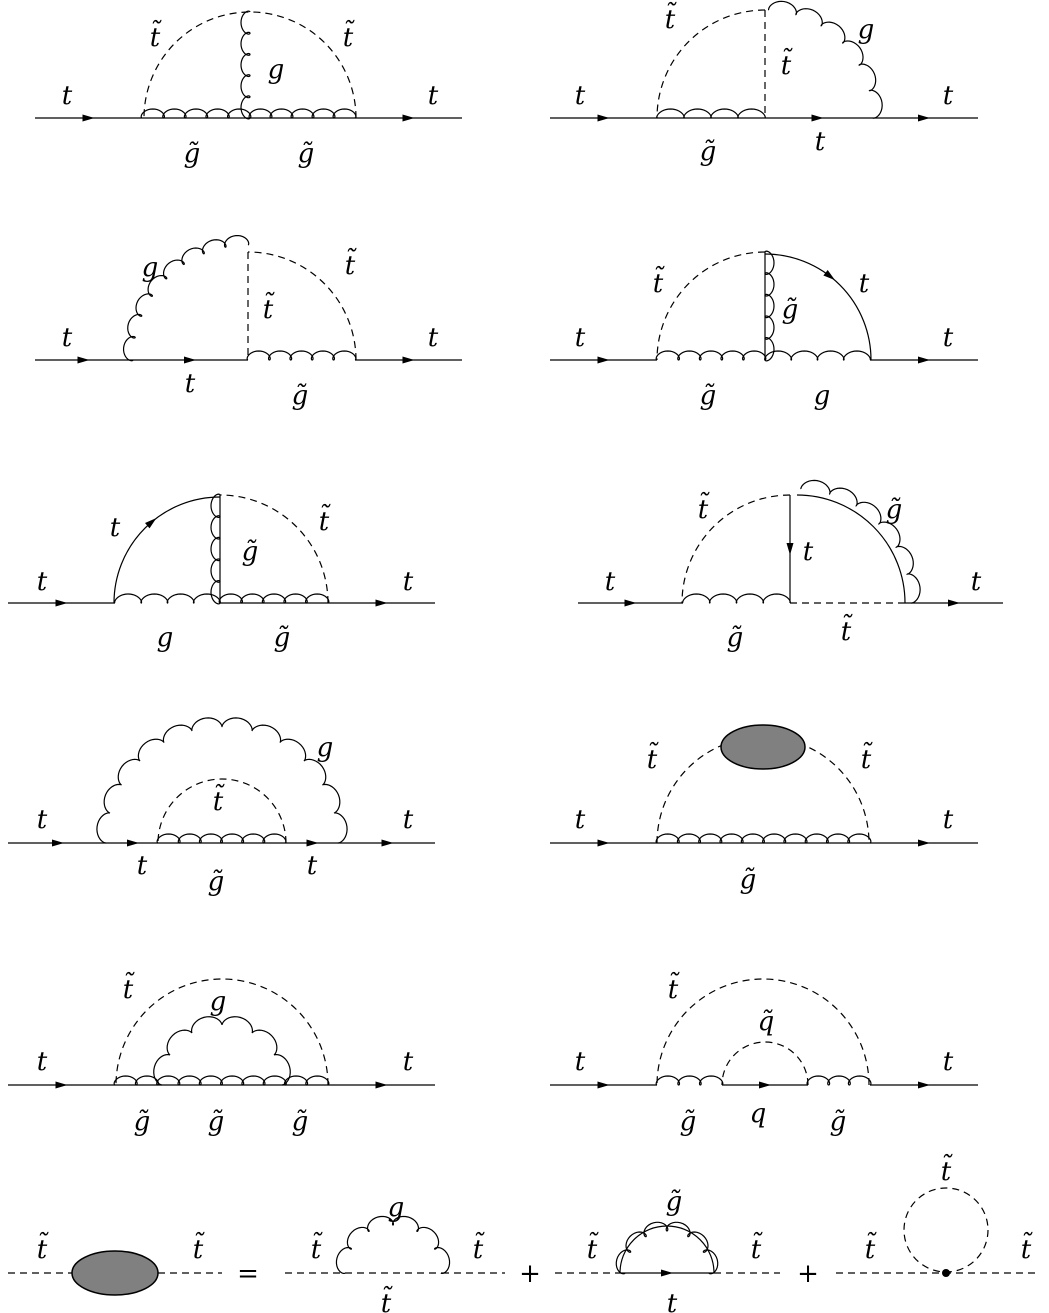 The height and width of the screenshot is (1313, 1049). What do you see at coordinates (808, 1274) in the screenshot?
I see `particle-label: +` at bounding box center [808, 1274].